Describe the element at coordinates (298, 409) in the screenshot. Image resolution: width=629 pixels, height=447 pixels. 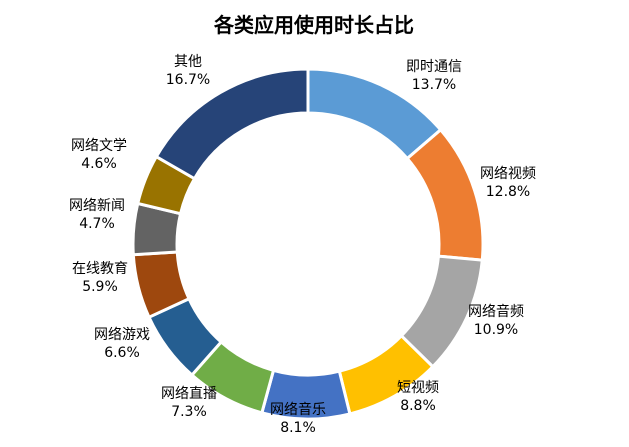
I see `slice-category-label: 网络音乐` at that location.